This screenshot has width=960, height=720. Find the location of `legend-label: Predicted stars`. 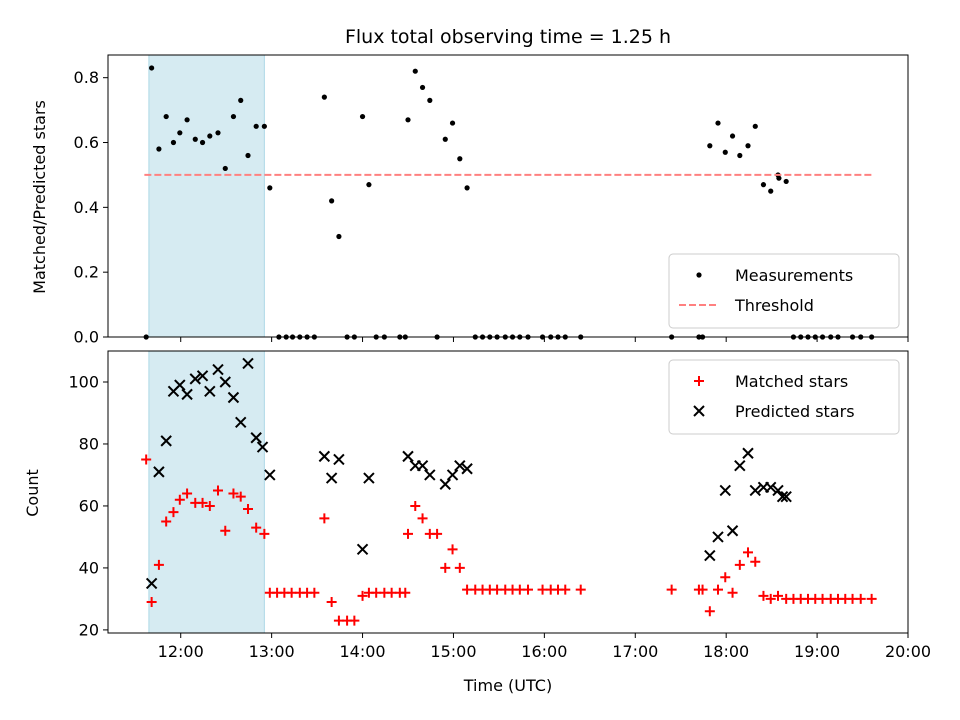

legend-label: Predicted stars is located at coordinates (795, 411).